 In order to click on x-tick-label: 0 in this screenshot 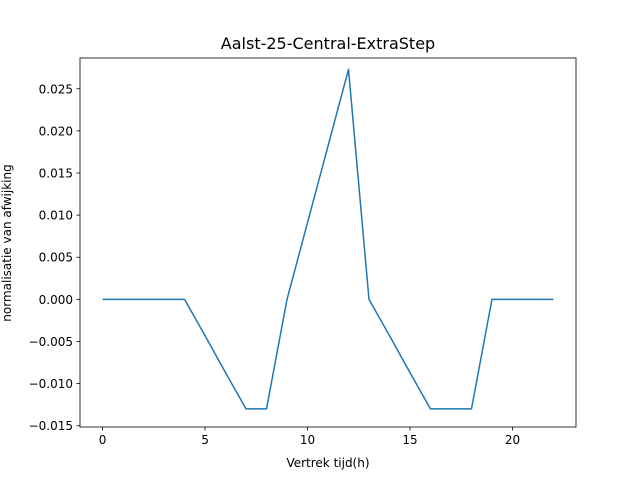, I will do `click(103, 440)`.